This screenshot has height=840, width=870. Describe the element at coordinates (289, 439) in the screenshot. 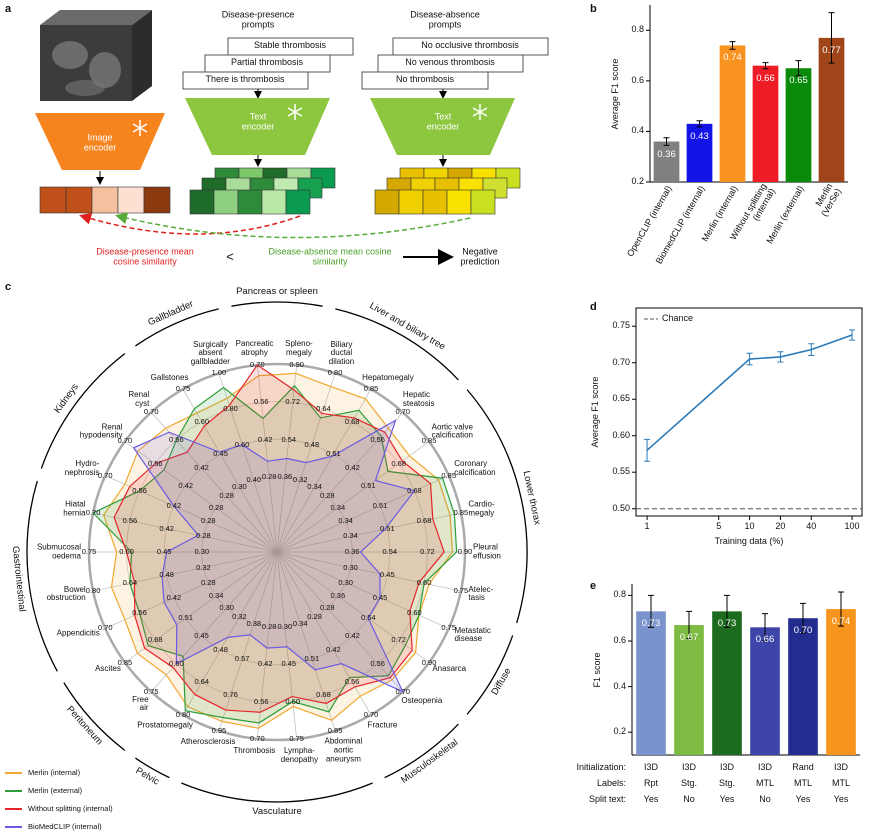

I see `radial-tick-label: 0.54` at that location.